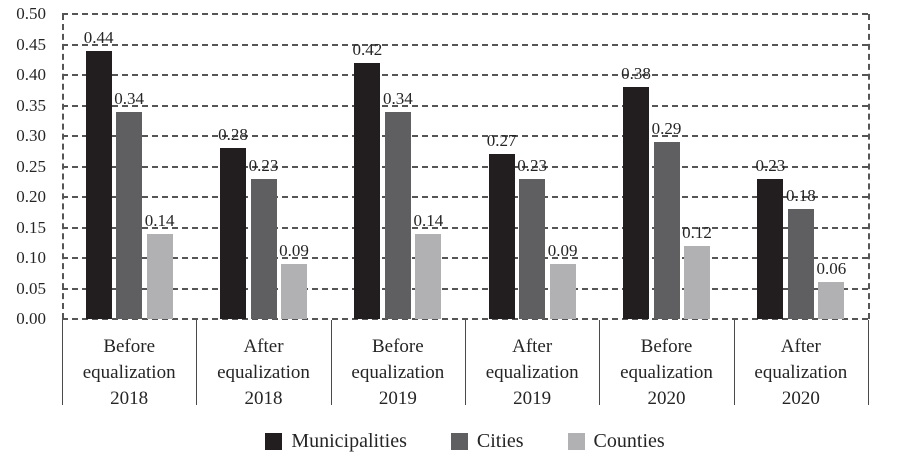 The image size is (900, 468). I want to click on y-tick-label: 0.00, so click(31, 318).